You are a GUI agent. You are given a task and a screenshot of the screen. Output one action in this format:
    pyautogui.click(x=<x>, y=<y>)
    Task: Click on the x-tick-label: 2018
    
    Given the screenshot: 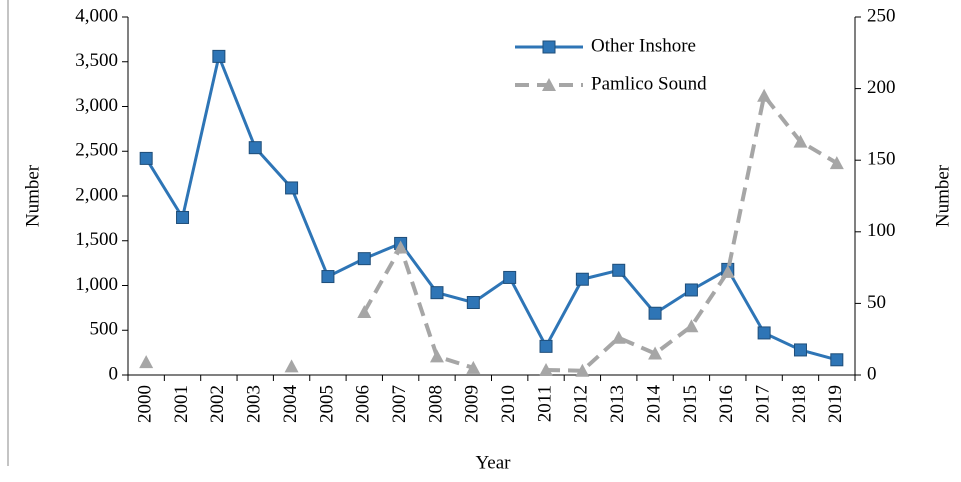 What is the action you would take?
    pyautogui.click(x=799, y=404)
    